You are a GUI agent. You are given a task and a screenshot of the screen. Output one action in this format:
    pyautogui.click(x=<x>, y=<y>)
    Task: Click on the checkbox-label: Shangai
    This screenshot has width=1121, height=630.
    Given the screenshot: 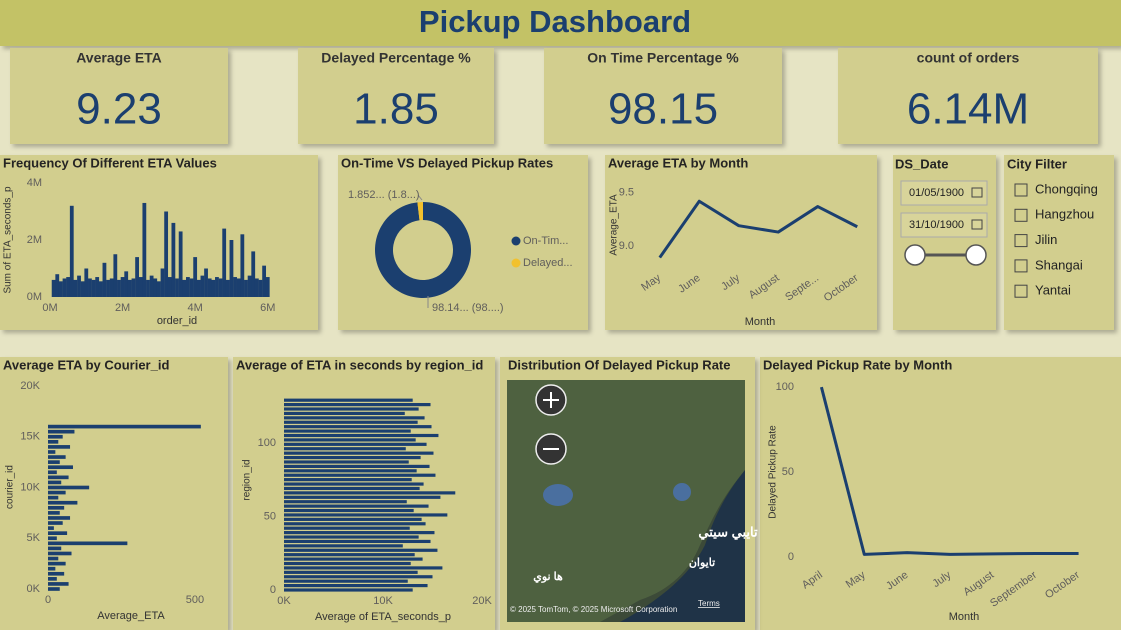 What is the action you would take?
    pyautogui.click(x=1059, y=264)
    